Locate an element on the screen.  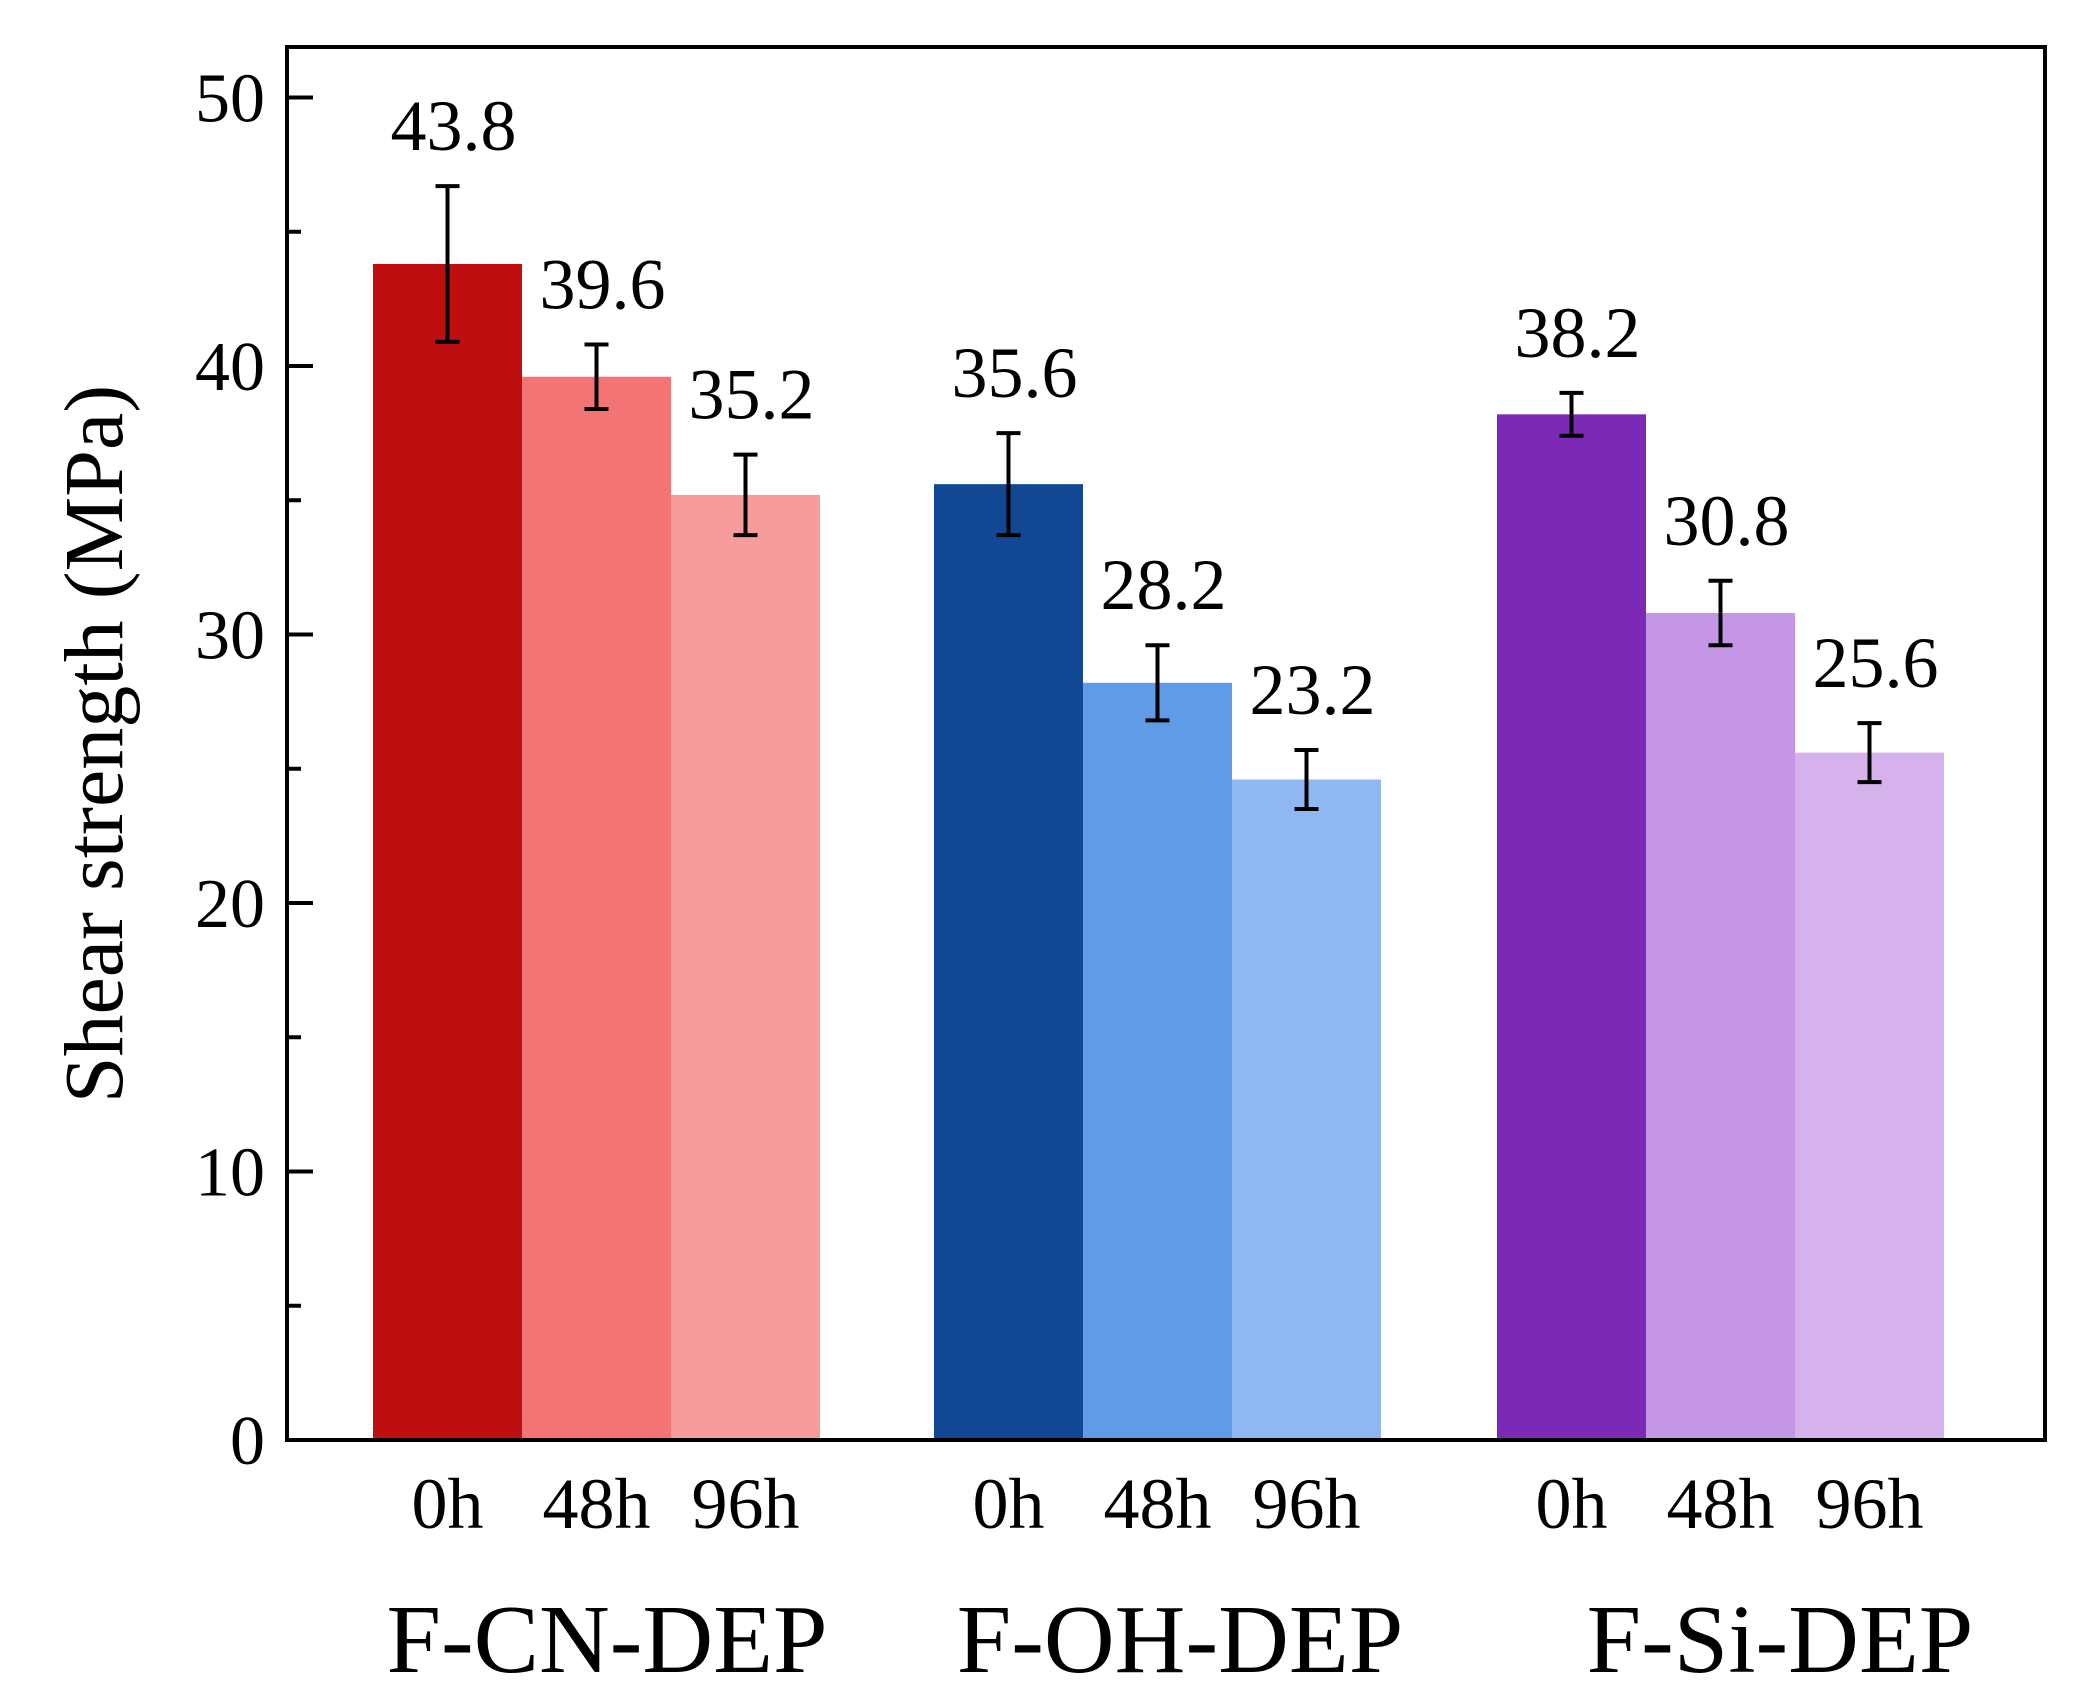
y-tick-label: 30 is located at coordinates (230, 636).